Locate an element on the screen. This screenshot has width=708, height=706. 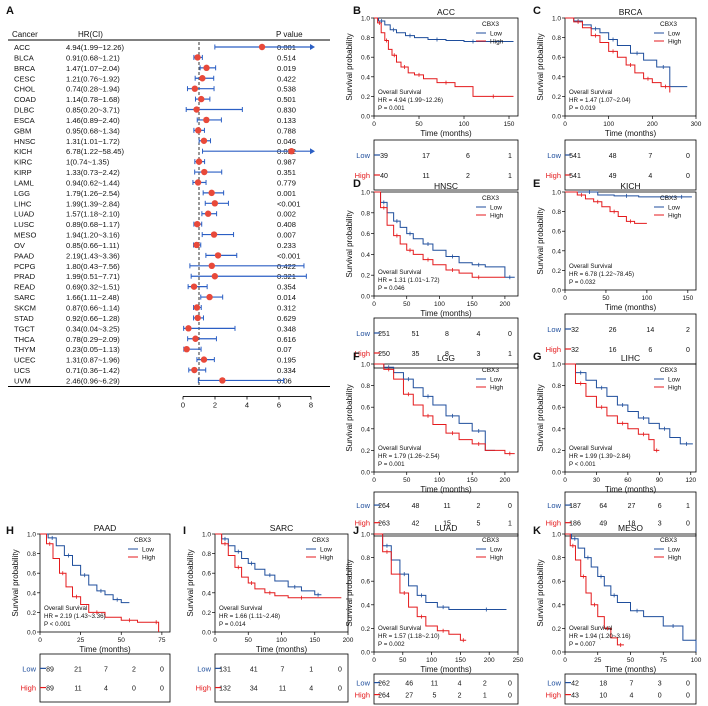
forest-p-value: <0.001 is located at coordinates (288, 255).